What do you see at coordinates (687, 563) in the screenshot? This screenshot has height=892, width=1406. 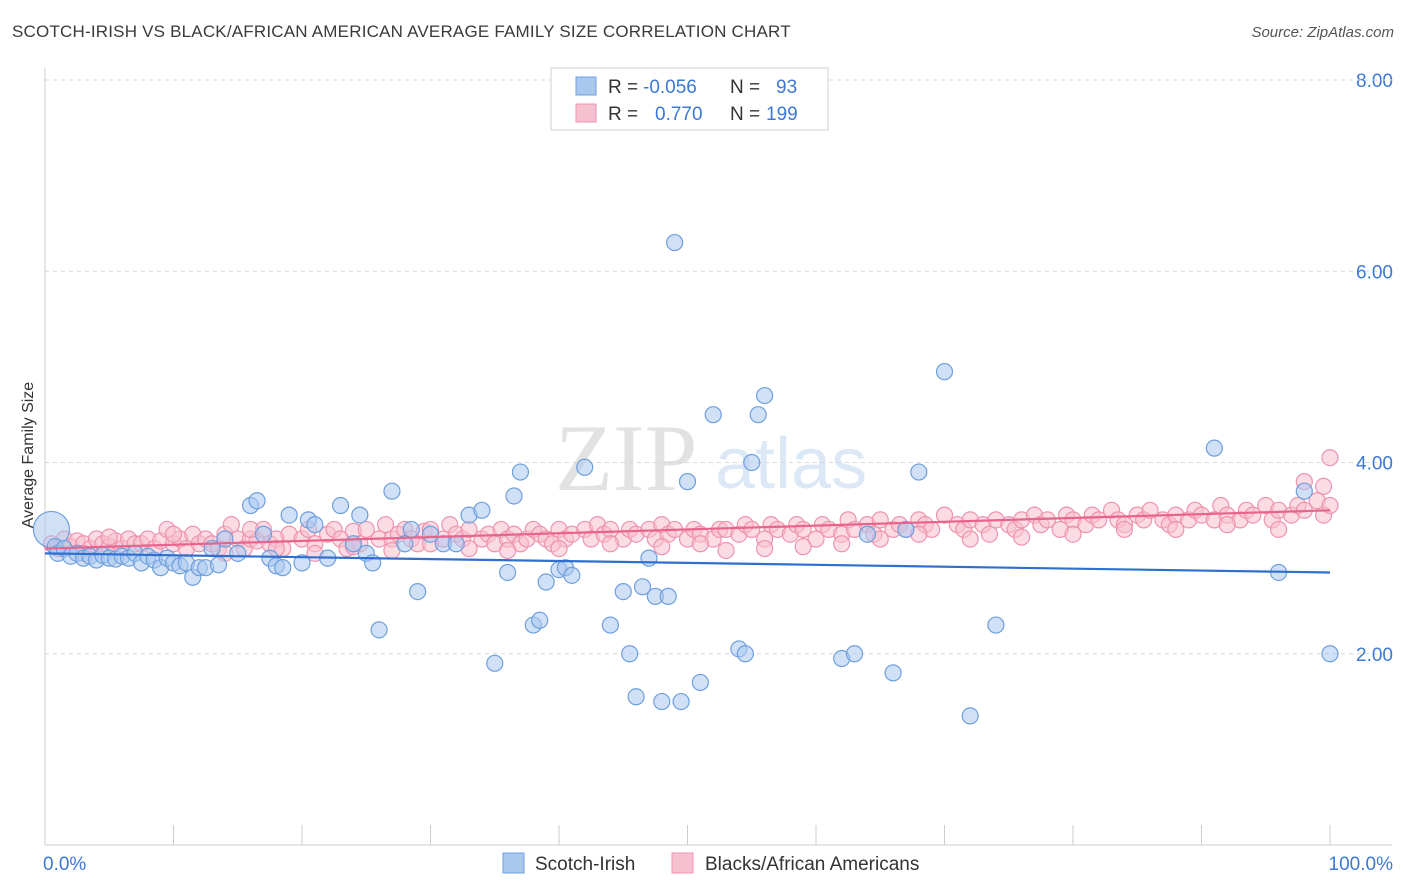 I see `blue-trend-line` at bounding box center [687, 563].